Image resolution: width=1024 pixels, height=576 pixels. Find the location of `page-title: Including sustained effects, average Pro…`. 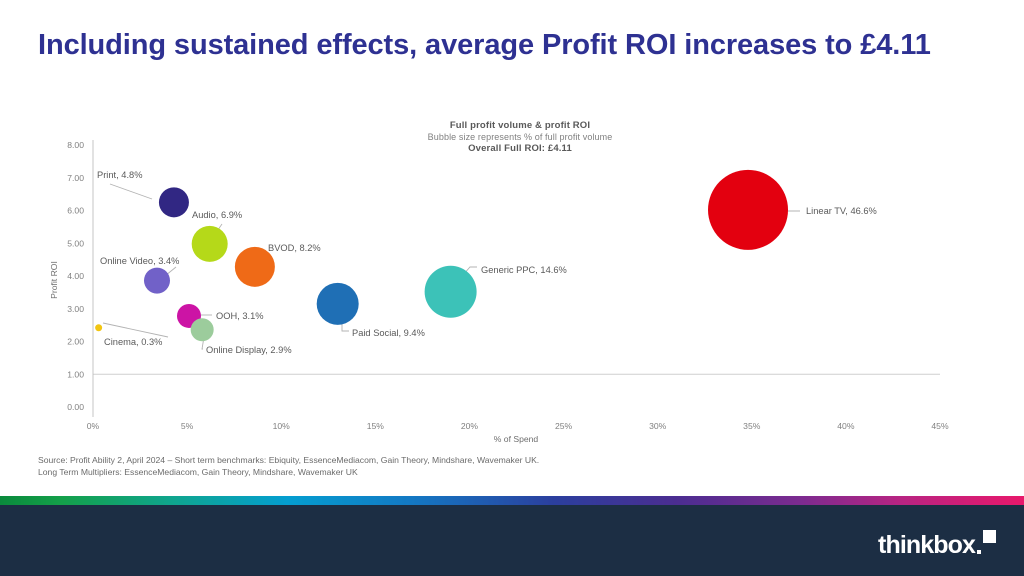

page-title: Including sustained effects, average Pro… is located at coordinates (484, 45).